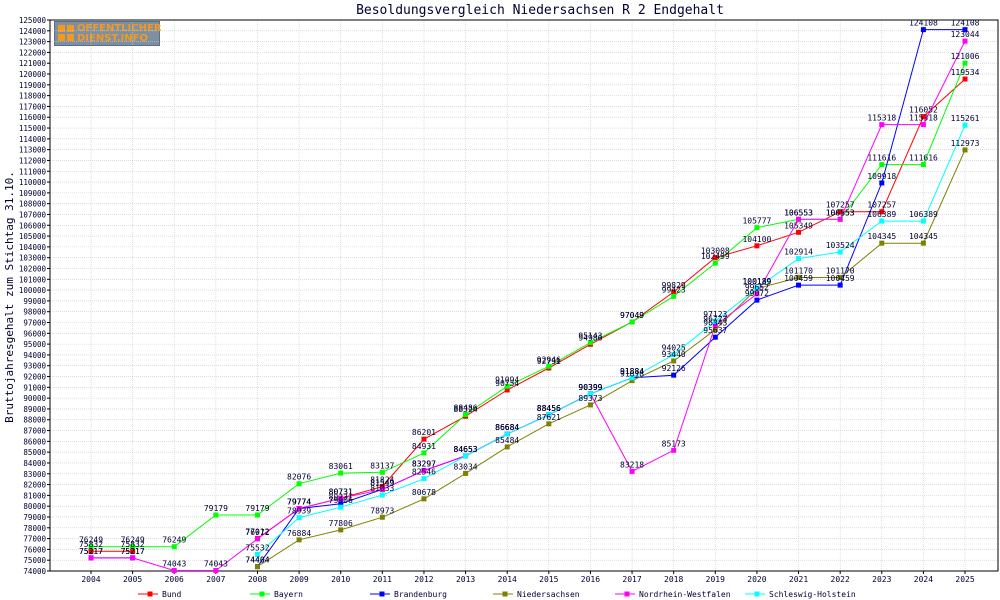  I want to click on data-label: 103008, so click(715, 251).